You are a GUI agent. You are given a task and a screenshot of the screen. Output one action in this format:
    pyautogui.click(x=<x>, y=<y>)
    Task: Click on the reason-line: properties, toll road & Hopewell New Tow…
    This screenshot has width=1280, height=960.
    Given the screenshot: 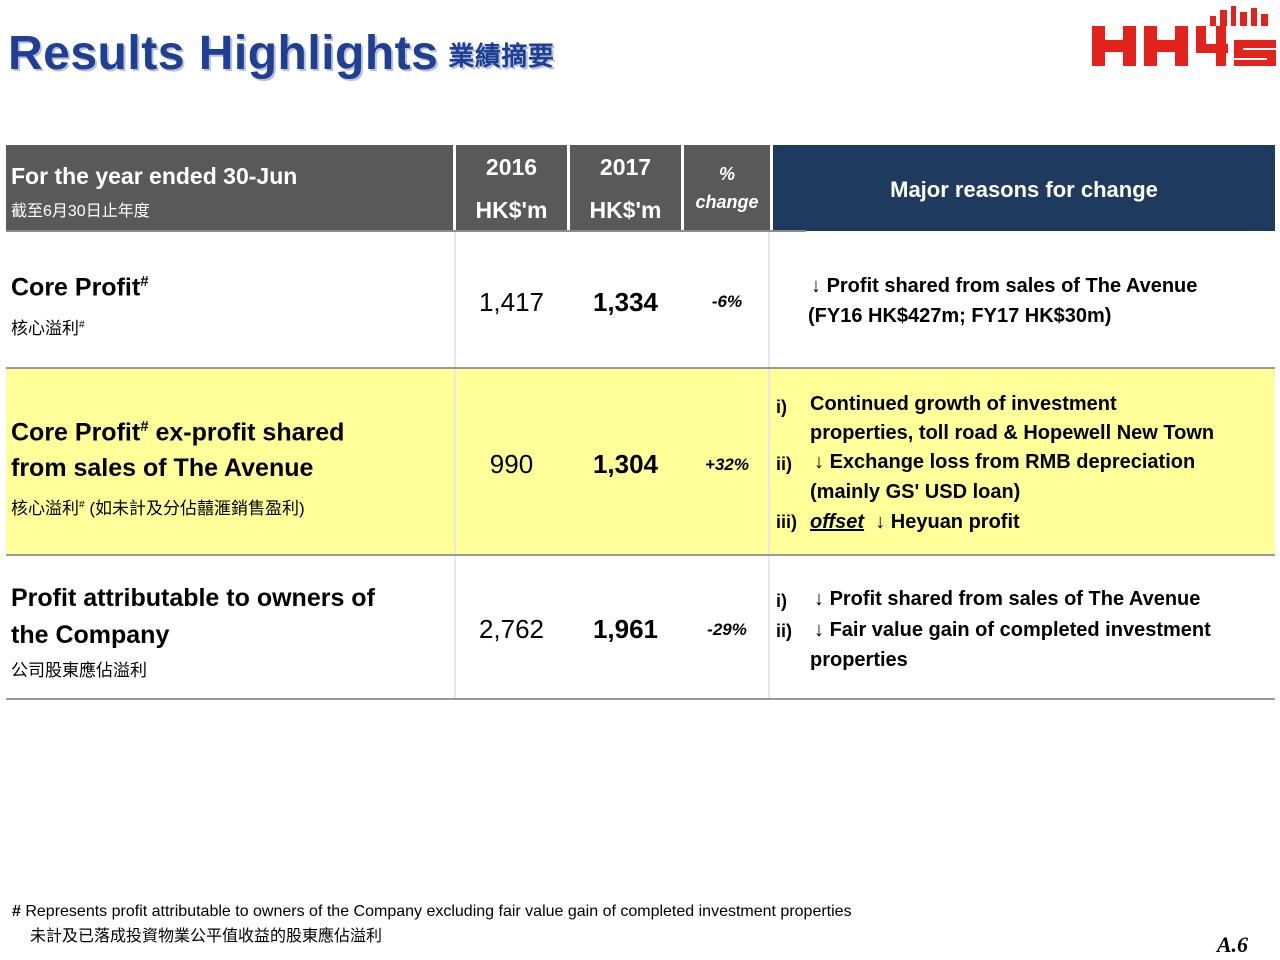 What is the action you would take?
    pyautogui.click(x=1012, y=433)
    